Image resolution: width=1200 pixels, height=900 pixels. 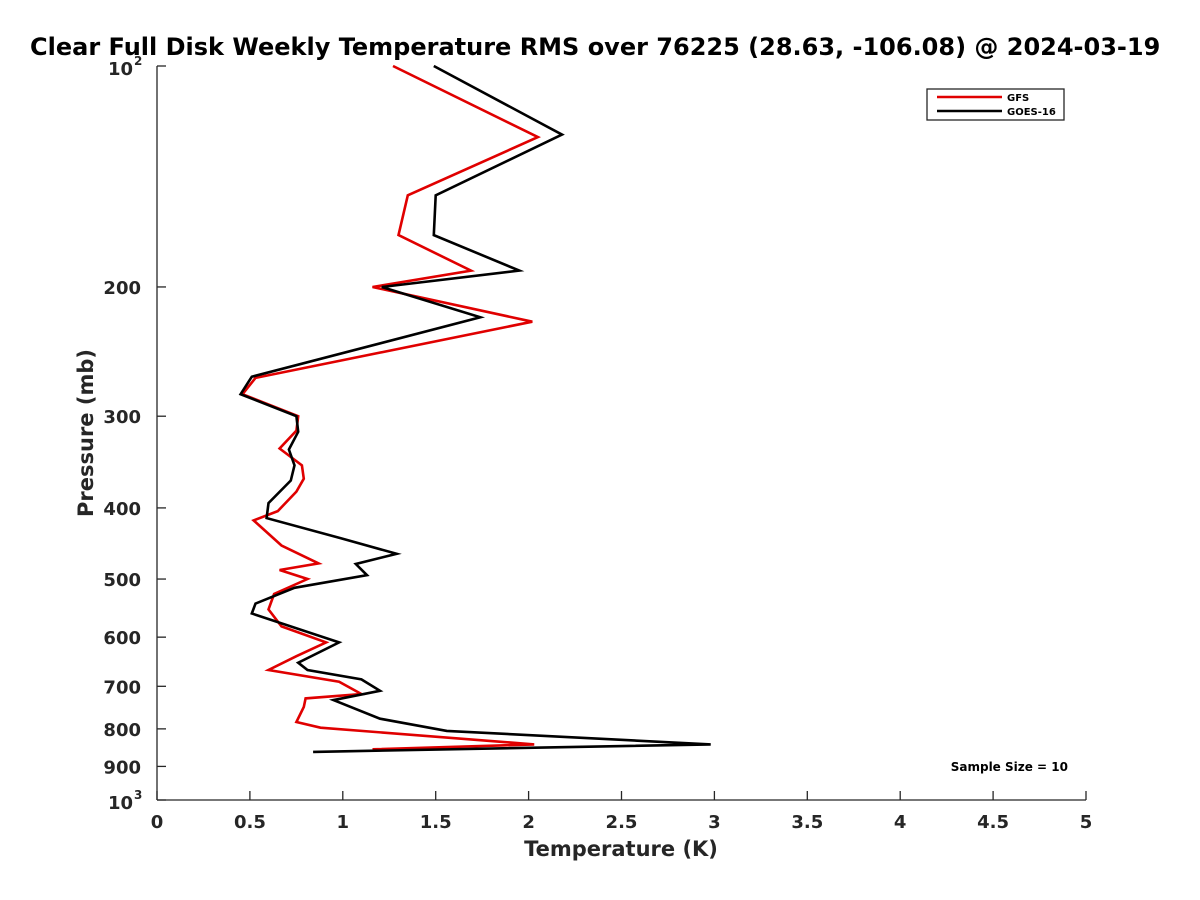 I want to click on x-tick-label: 3, so click(x=714, y=822).